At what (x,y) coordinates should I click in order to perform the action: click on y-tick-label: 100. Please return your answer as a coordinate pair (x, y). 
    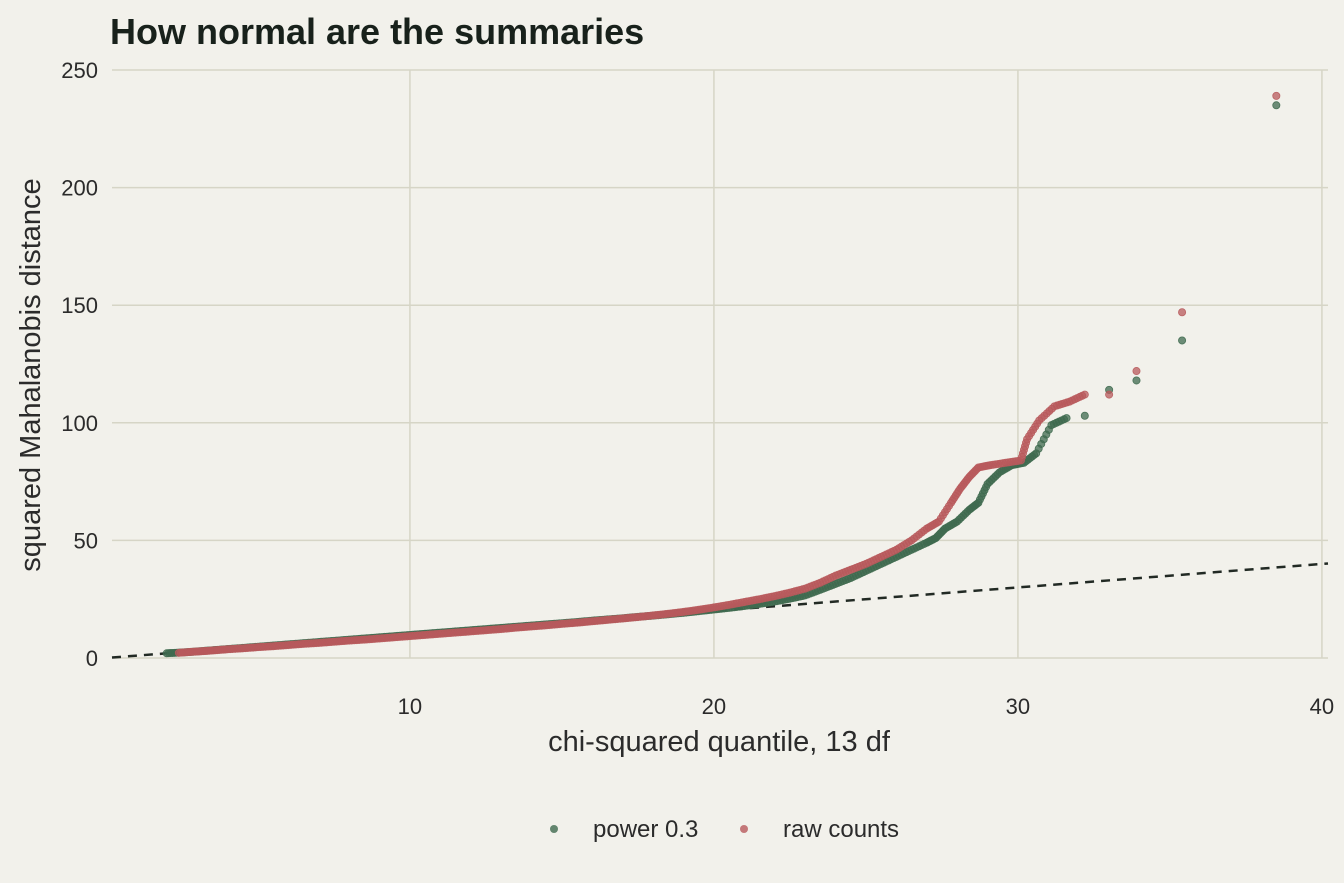
    Looking at the image, I should click on (79, 423).